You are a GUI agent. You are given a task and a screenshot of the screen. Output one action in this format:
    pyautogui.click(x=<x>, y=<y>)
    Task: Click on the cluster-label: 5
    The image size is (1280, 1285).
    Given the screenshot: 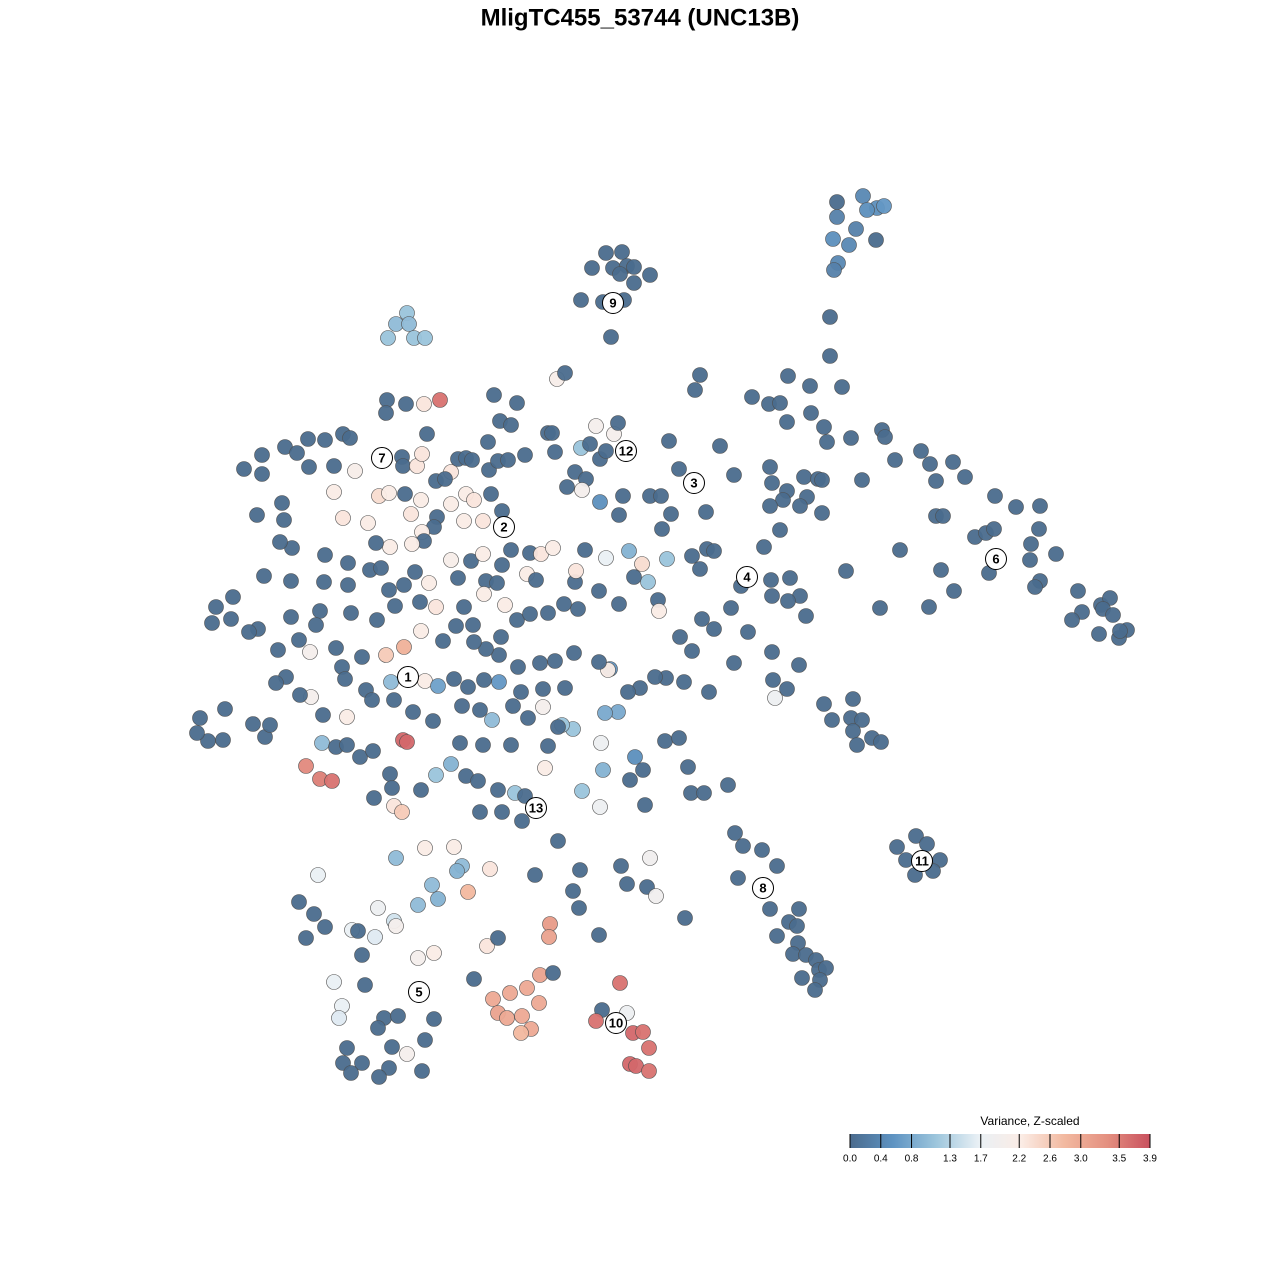 What is the action you would take?
    pyautogui.click(x=418, y=991)
    